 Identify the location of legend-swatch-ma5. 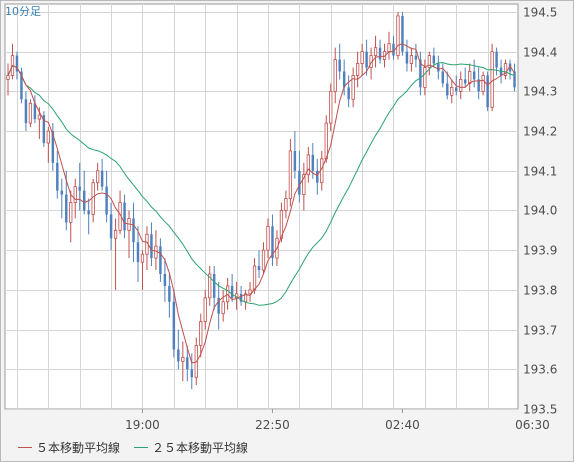
(25, 447).